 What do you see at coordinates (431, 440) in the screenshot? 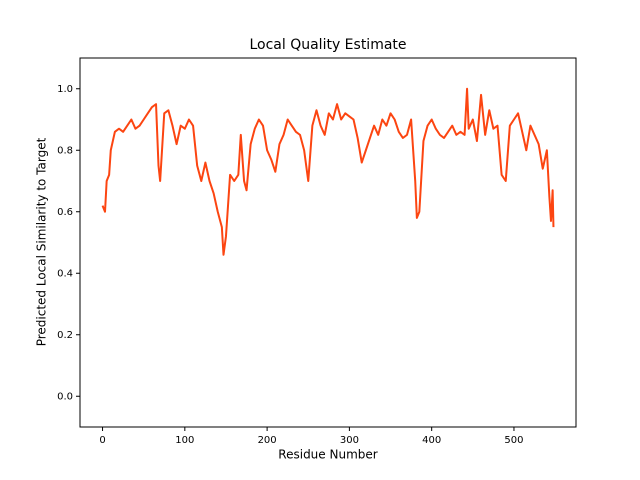
I see `x-tick-label: 400` at bounding box center [431, 440].